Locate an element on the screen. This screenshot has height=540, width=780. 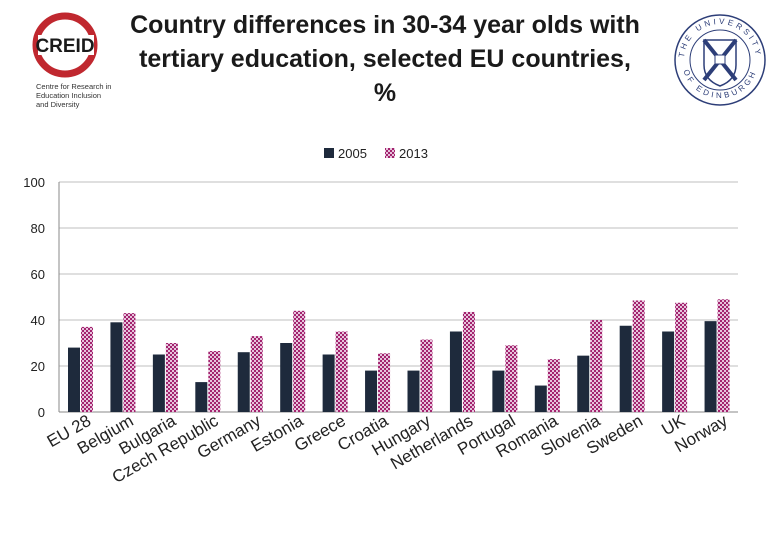
creid-caption-line: Centre for Research in is located at coordinates (74, 86).